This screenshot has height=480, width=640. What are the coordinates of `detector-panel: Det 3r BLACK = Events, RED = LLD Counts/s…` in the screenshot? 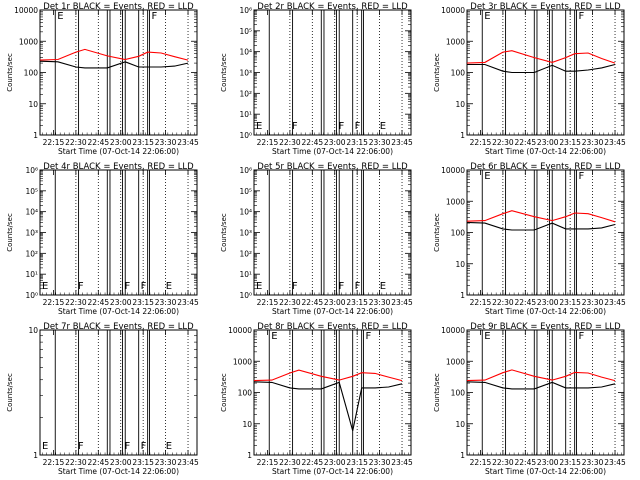 It's located at (529, 79).